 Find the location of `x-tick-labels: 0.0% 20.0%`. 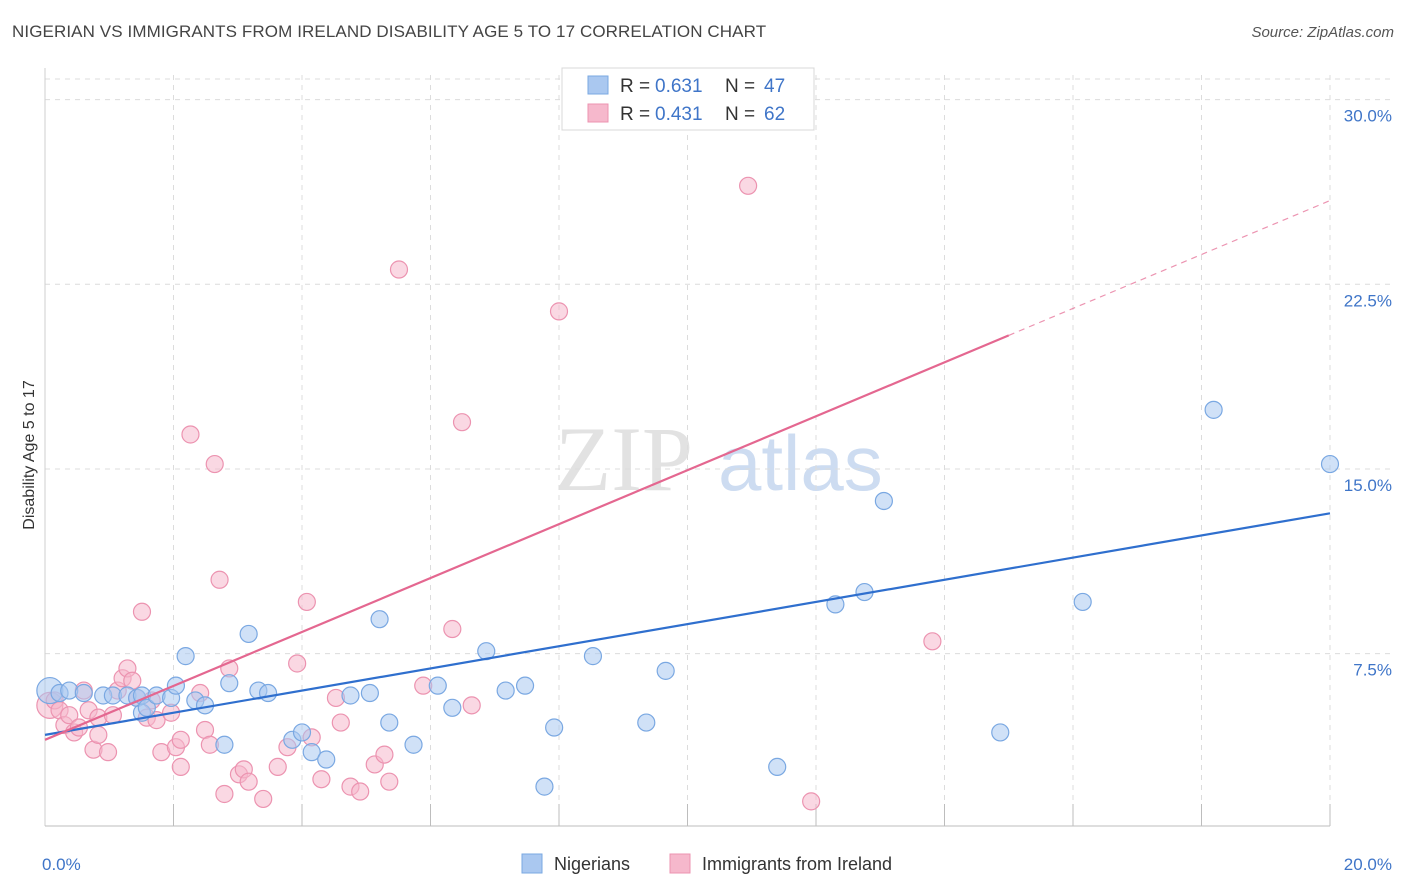

x-tick-labels: 0.0% 20.0% is located at coordinates (717, 864).